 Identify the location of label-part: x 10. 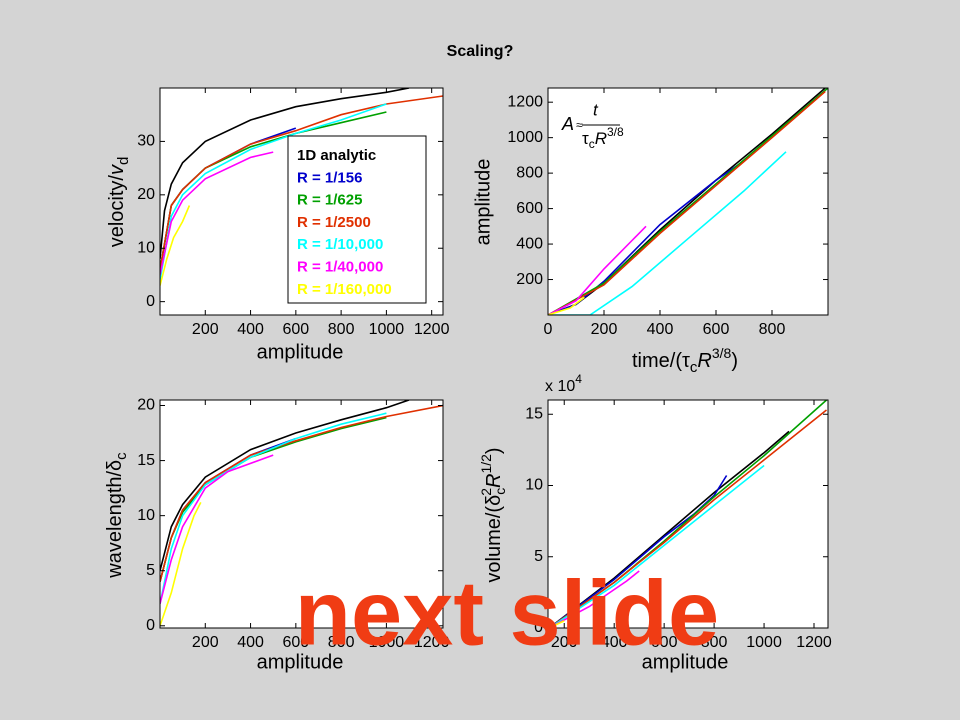
(560, 386).